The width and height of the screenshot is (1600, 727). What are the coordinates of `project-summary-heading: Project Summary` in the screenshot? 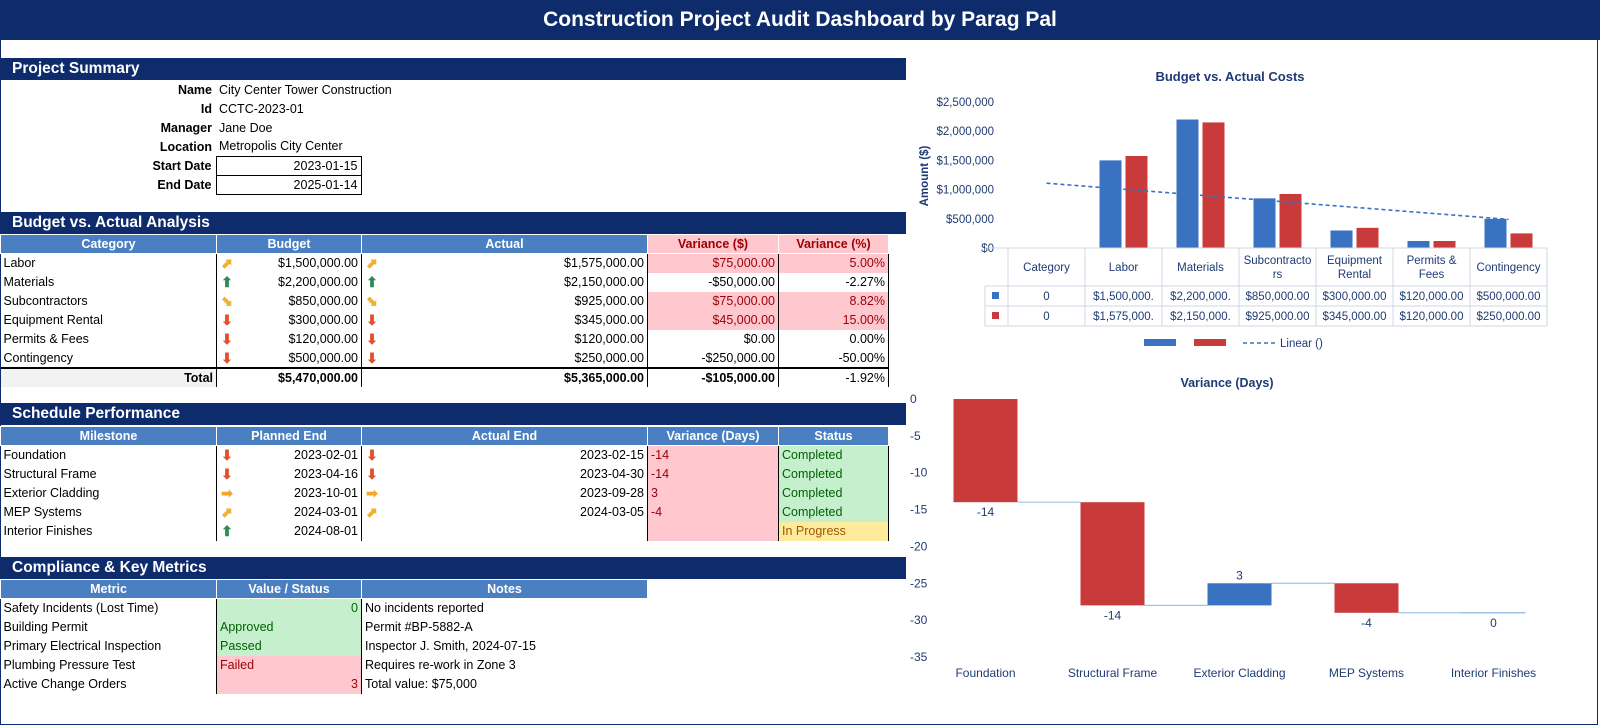 It's located at (453, 69).